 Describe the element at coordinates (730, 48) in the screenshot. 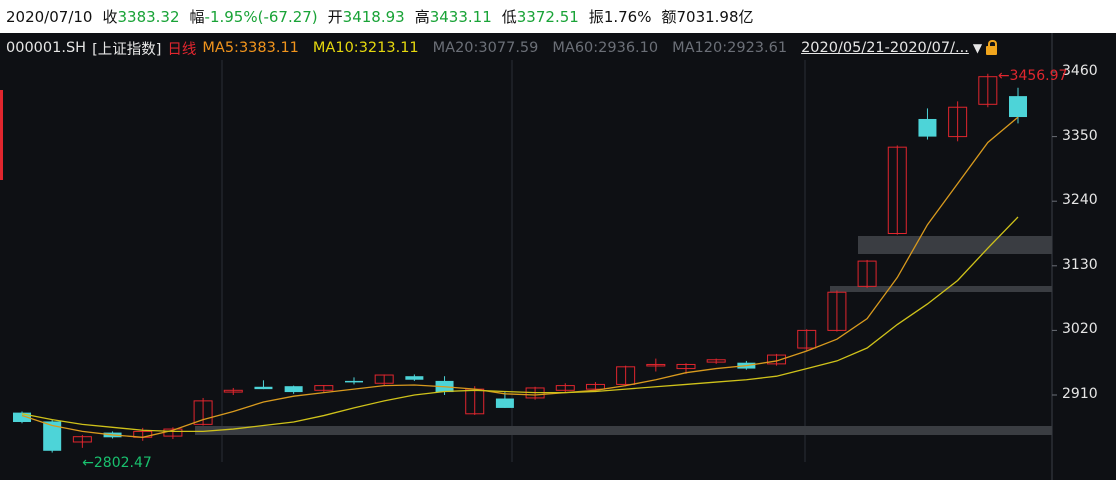

I see `ma120-label: MA120:2923.61` at that location.